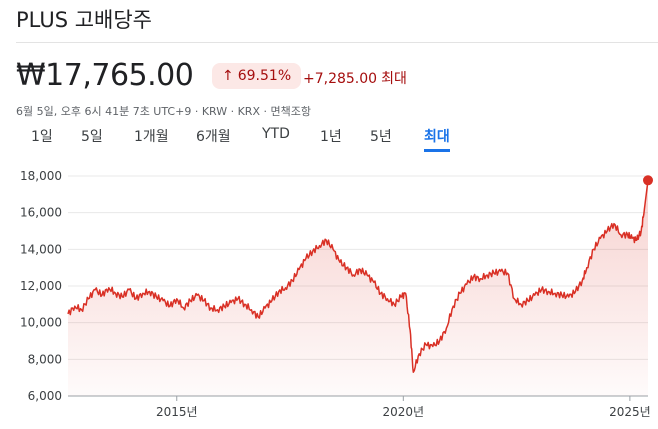 This screenshot has width=658, height=429. I want to click on x-tick-label: 2020년, so click(404, 412).